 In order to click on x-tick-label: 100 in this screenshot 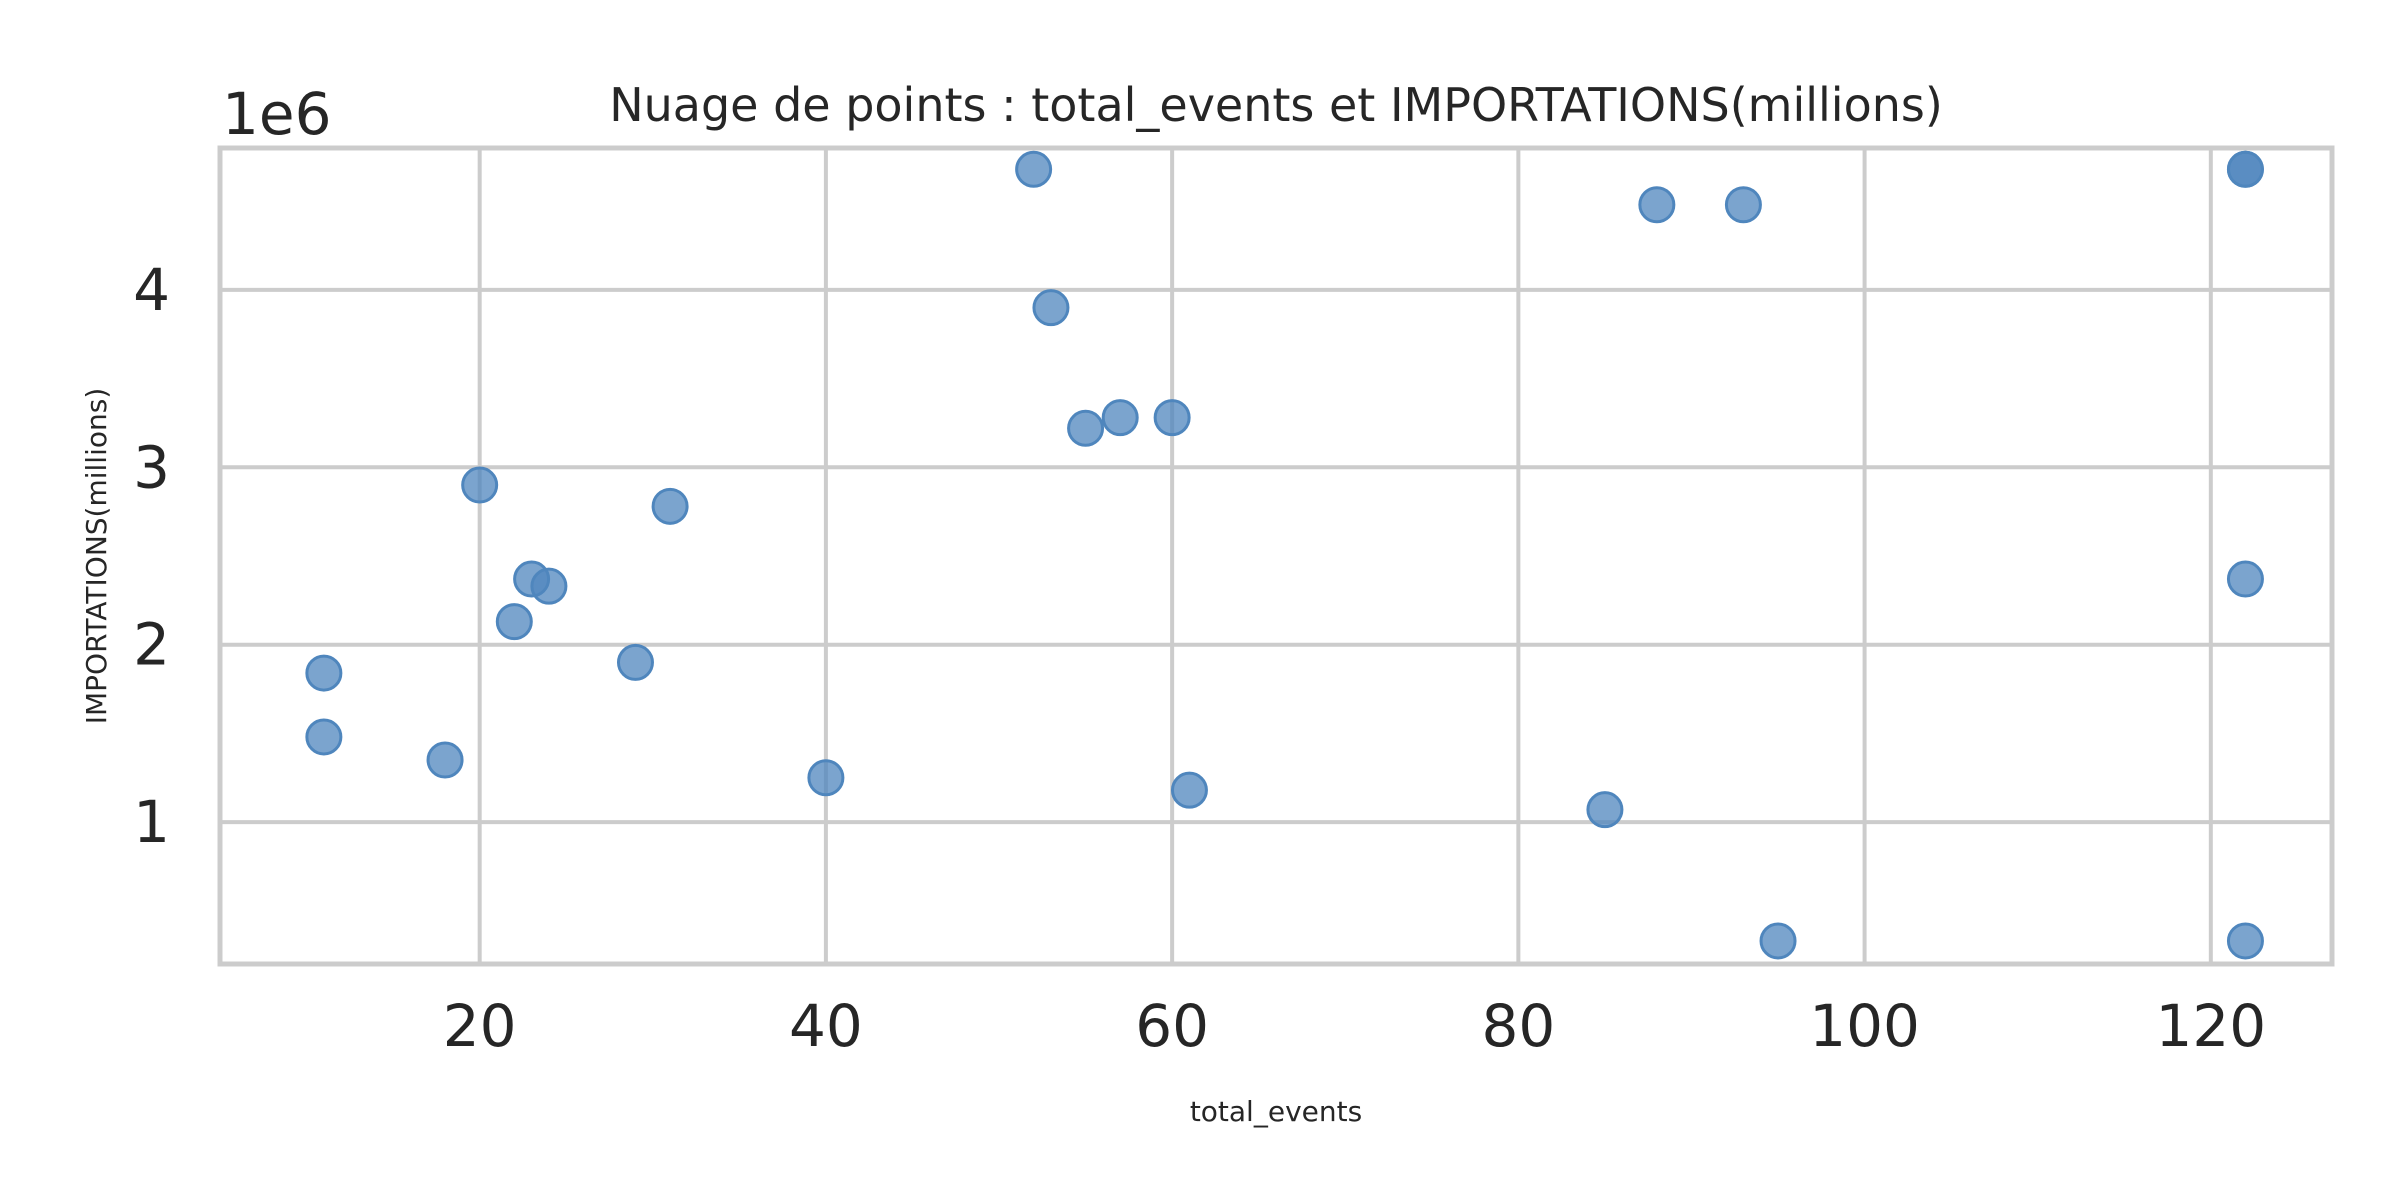, I will do `click(1864, 1026)`.